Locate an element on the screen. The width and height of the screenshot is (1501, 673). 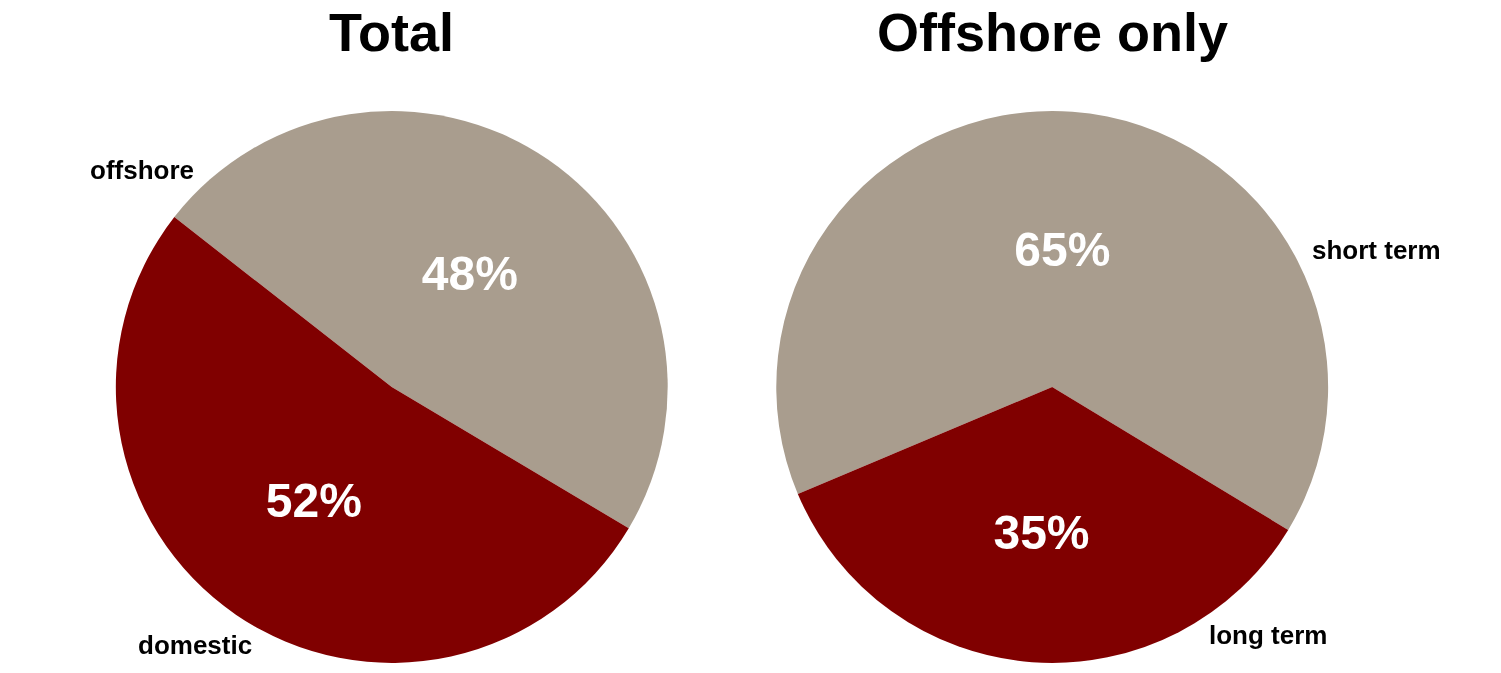
chart-title: Offshore only is located at coordinates (1053, 32).